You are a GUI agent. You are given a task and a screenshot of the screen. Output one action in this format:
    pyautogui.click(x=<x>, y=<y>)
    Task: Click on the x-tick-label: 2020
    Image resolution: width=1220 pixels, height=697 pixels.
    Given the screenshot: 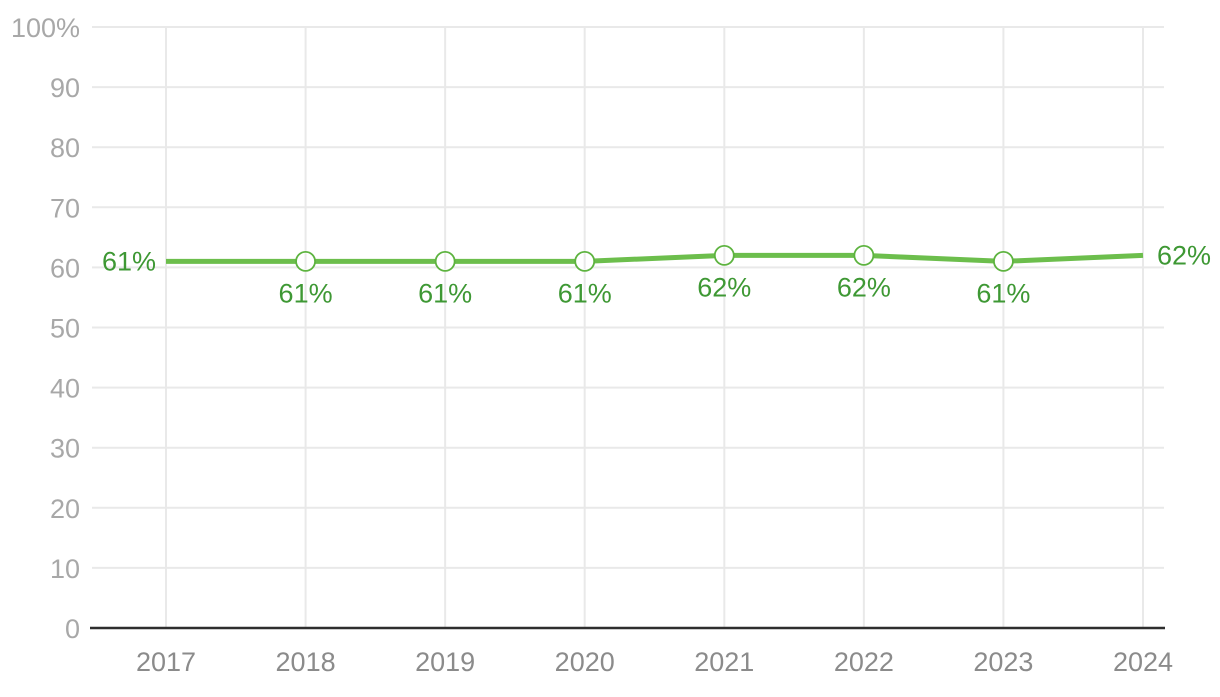 What is the action you would take?
    pyautogui.click(x=585, y=662)
    